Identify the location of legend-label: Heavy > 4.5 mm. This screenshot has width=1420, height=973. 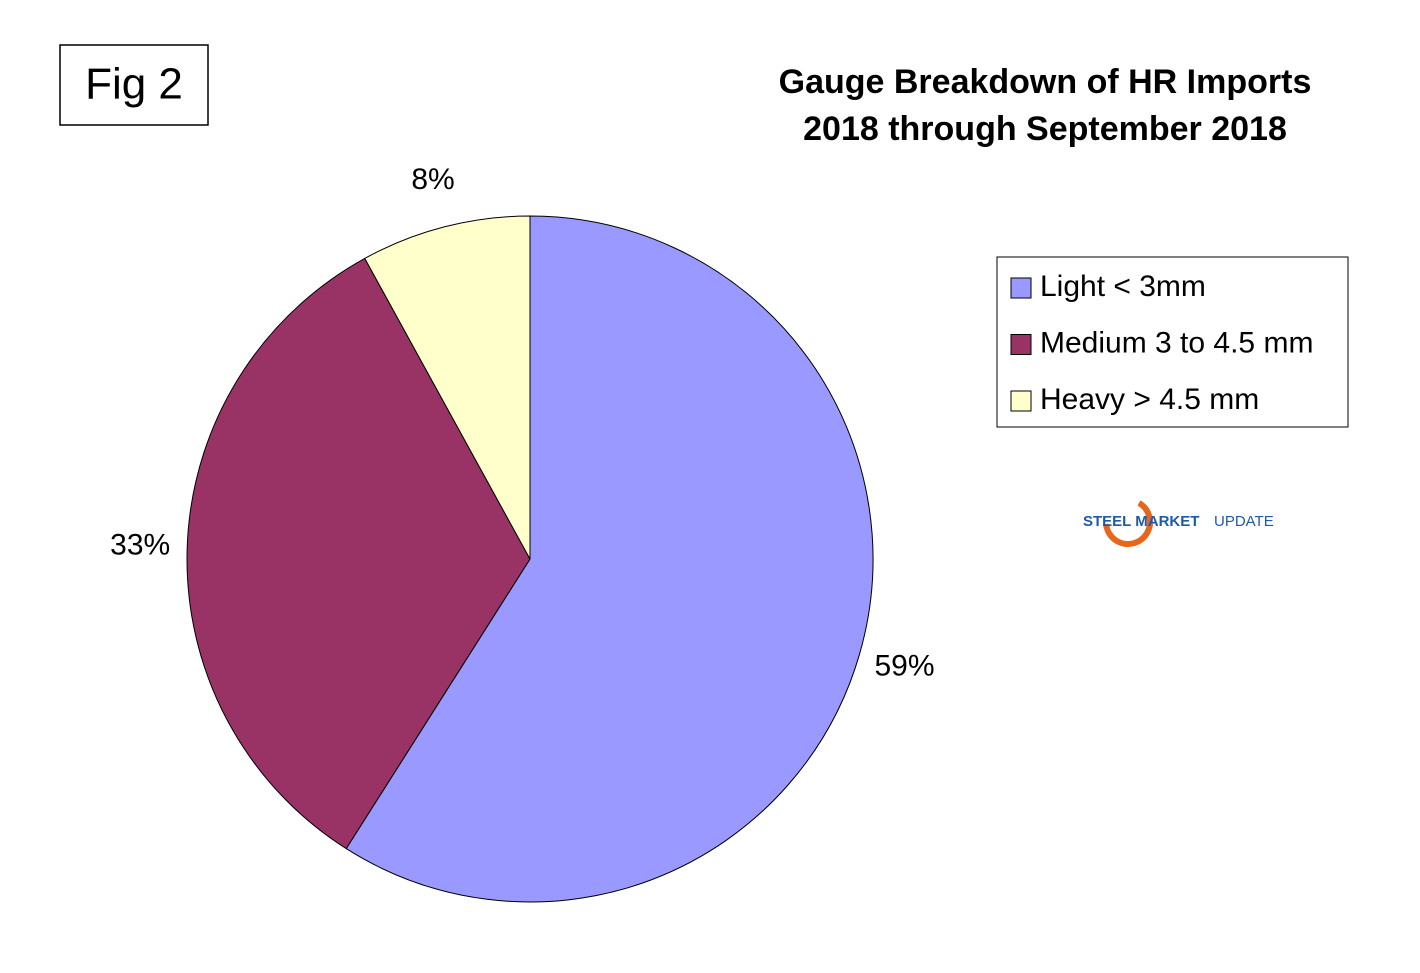
(1149, 399).